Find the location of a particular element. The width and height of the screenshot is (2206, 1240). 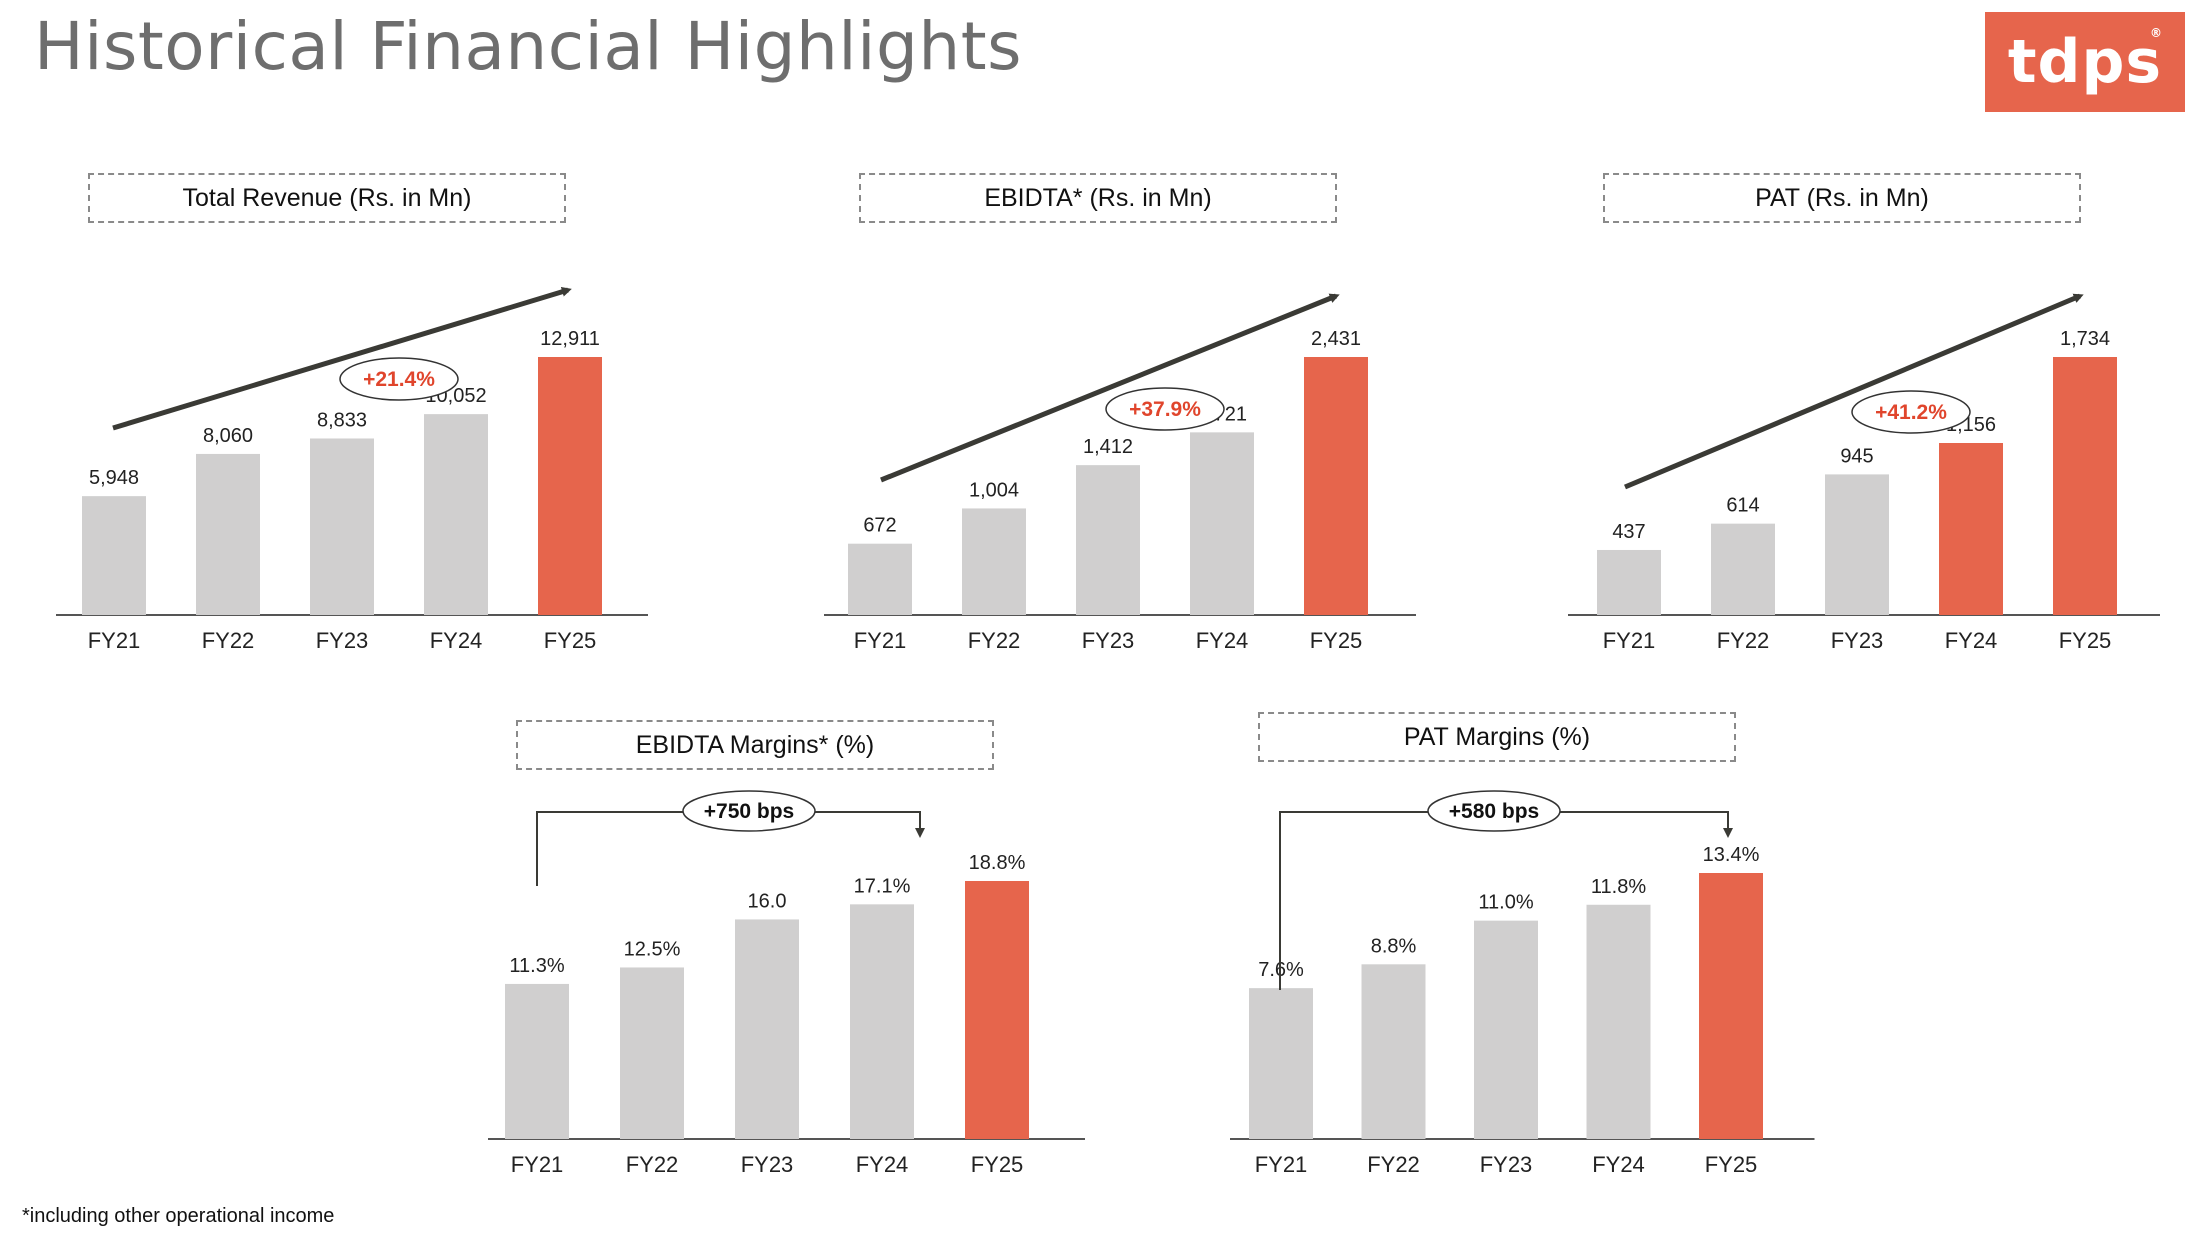

data-label: 437 is located at coordinates (1628, 532).